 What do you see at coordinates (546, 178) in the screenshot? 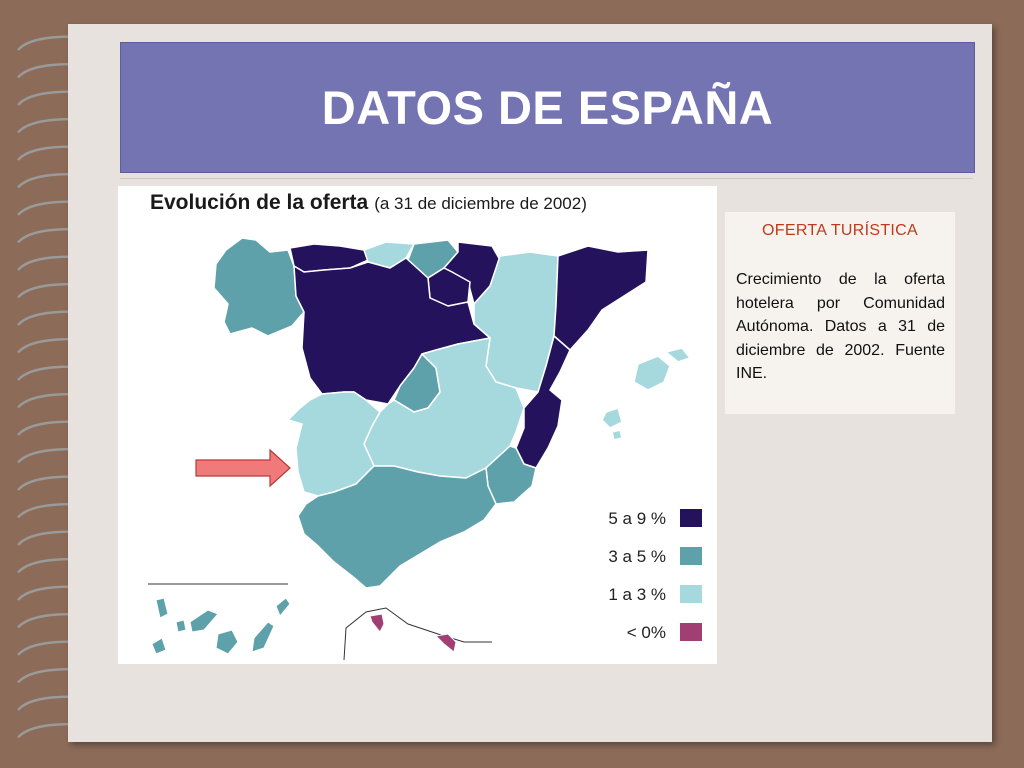
I see `divider-line` at bounding box center [546, 178].